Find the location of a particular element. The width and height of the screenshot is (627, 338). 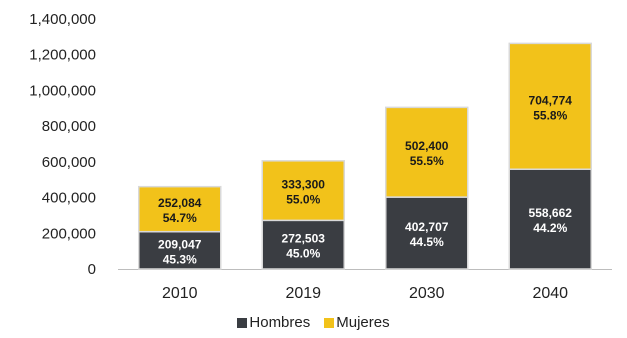

legend-item-mujeres: Mujeres is located at coordinates (357, 322).